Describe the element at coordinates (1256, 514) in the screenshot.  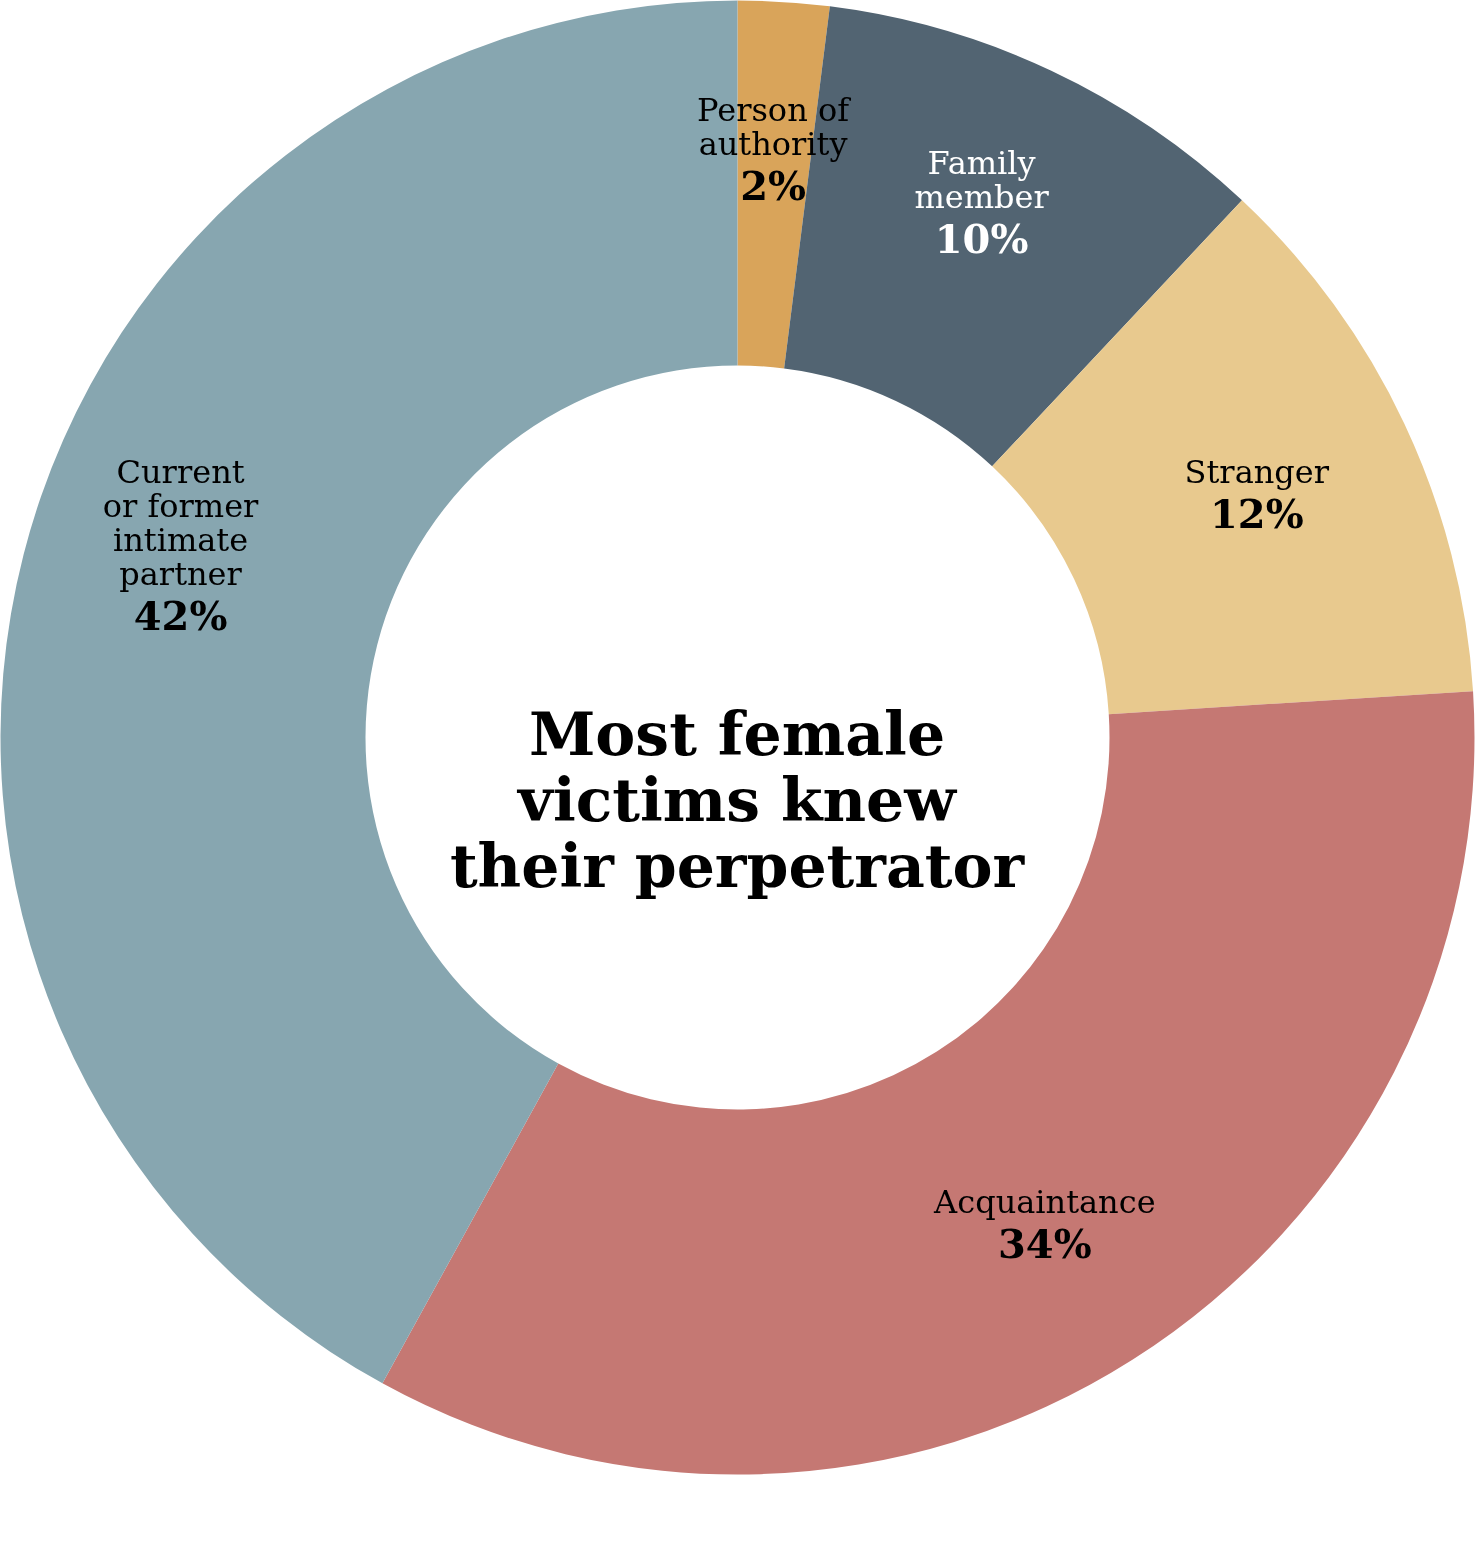
I see `data-label: 12%` at that location.